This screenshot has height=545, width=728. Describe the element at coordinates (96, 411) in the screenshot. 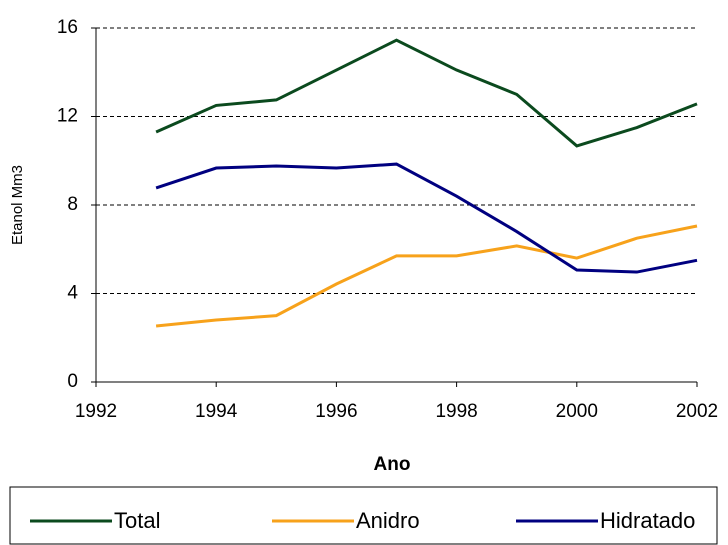

I see `x-tick-label: 1992` at that location.